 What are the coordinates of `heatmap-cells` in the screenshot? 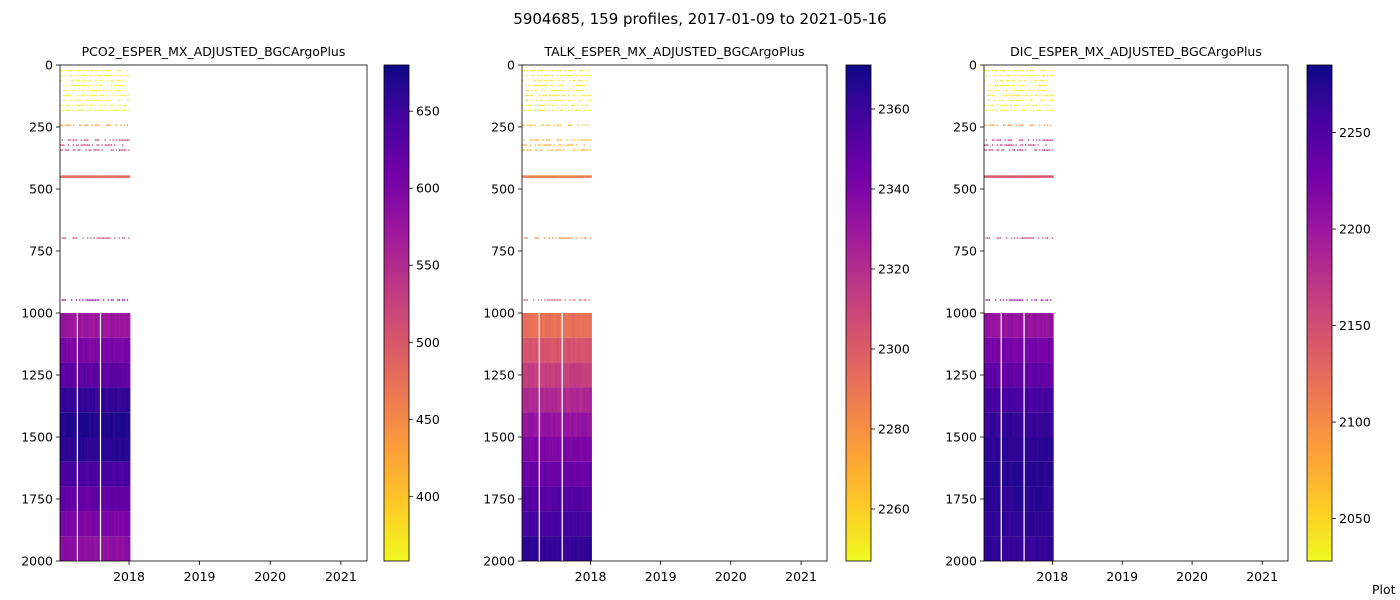 It's located at (1019, 315).